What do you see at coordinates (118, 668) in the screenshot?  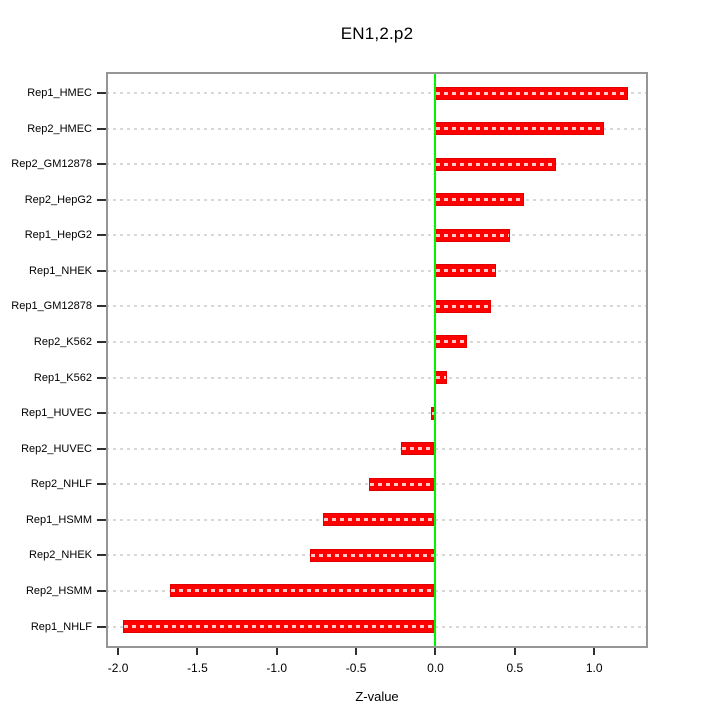 I see `x-axis-tick-label: -2.0` at bounding box center [118, 668].